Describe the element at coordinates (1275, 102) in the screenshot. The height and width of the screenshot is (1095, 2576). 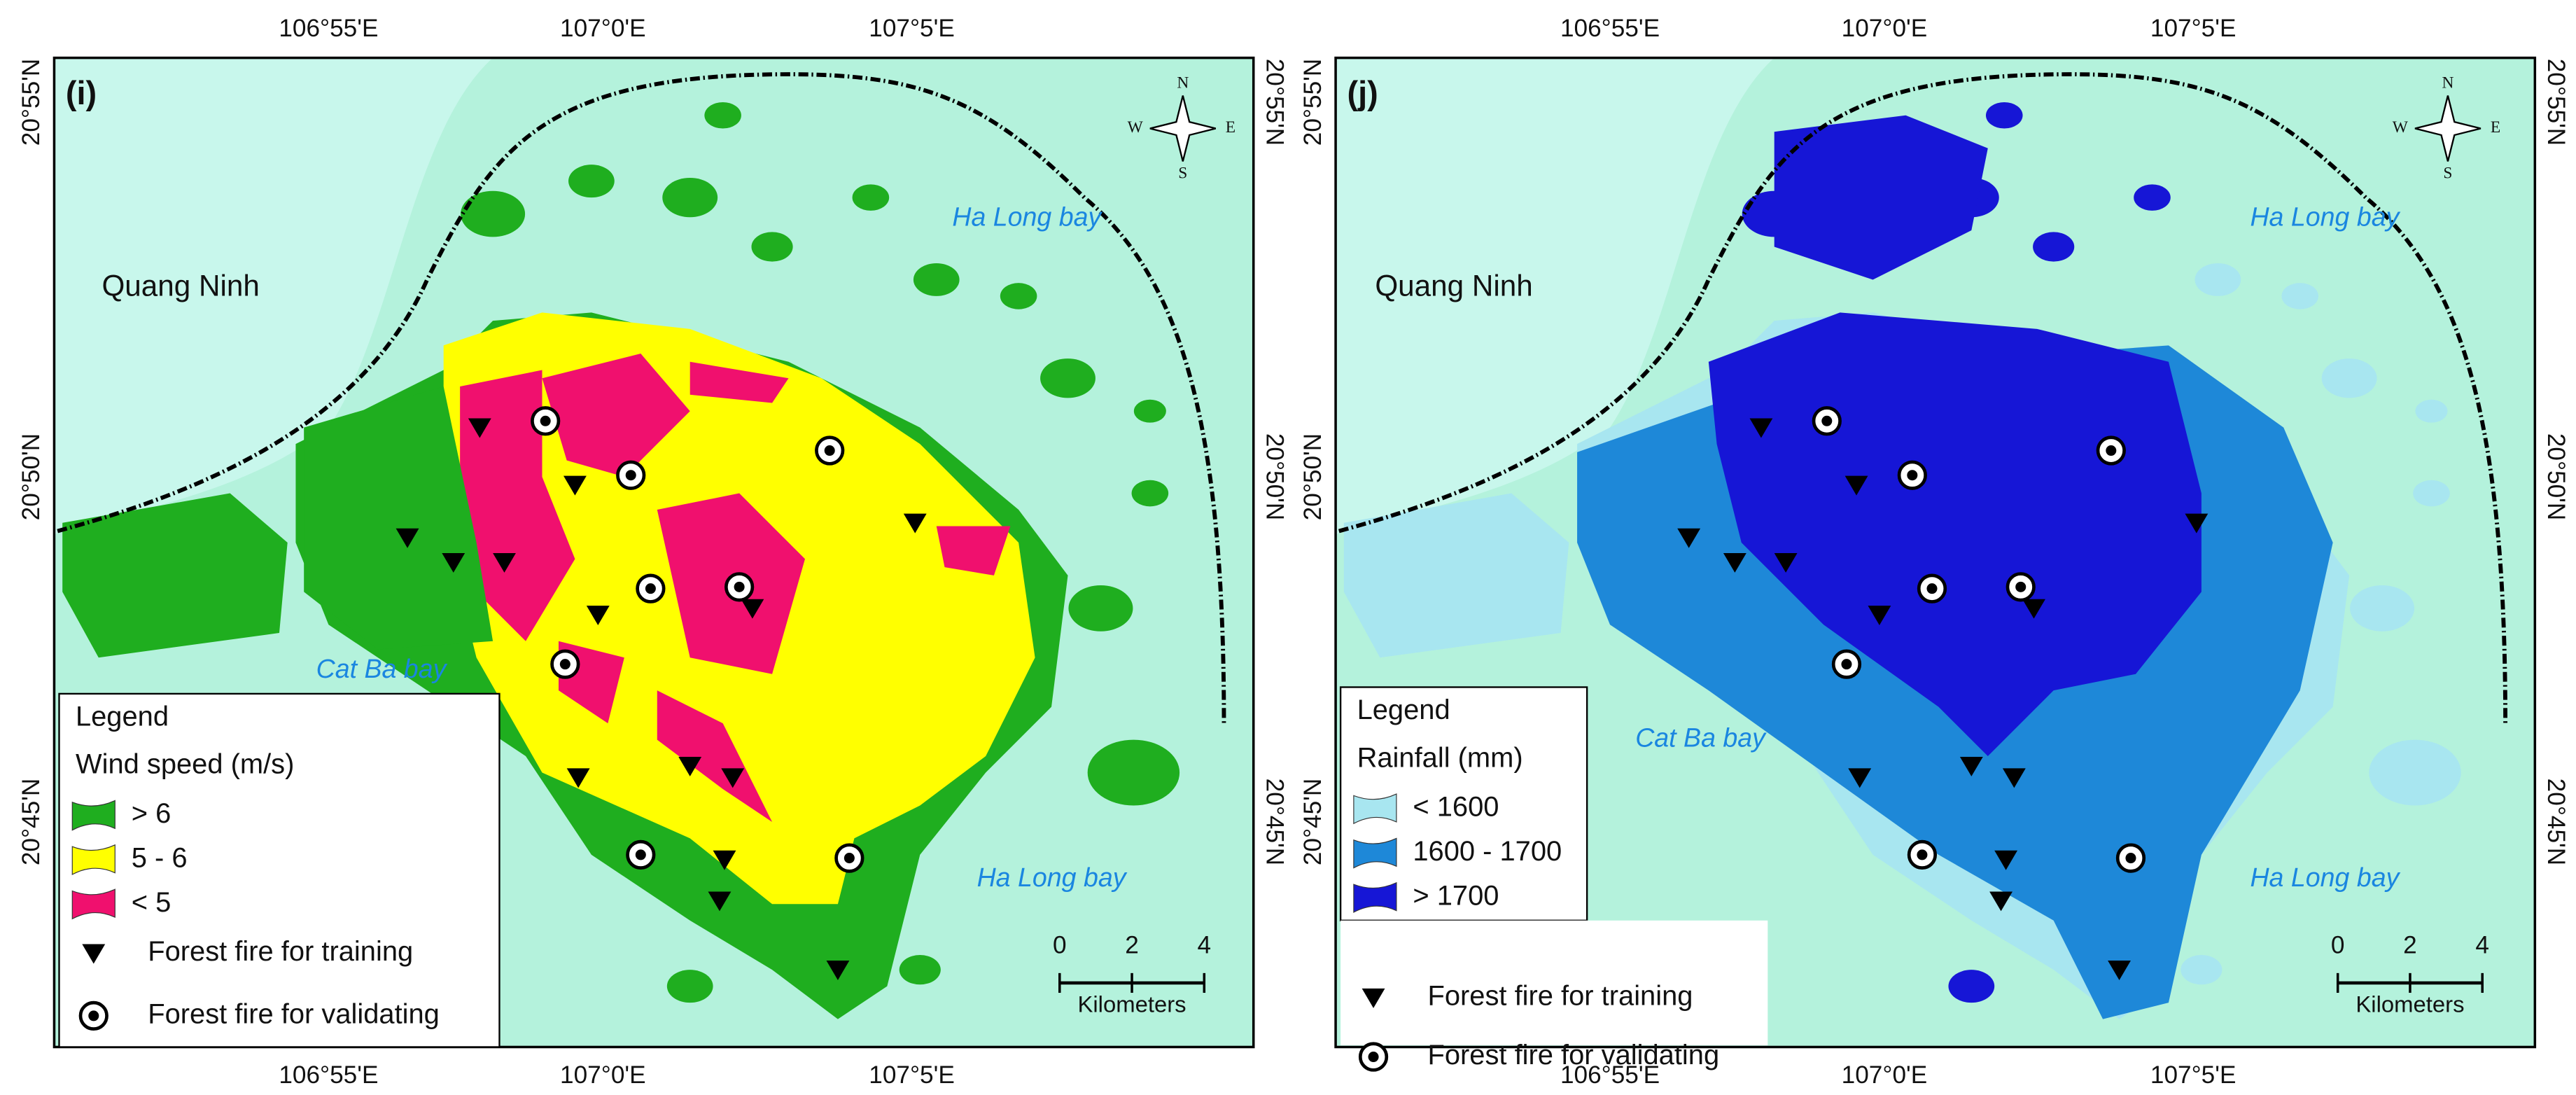
I see `right-tick-label: 20°55'N` at that location.